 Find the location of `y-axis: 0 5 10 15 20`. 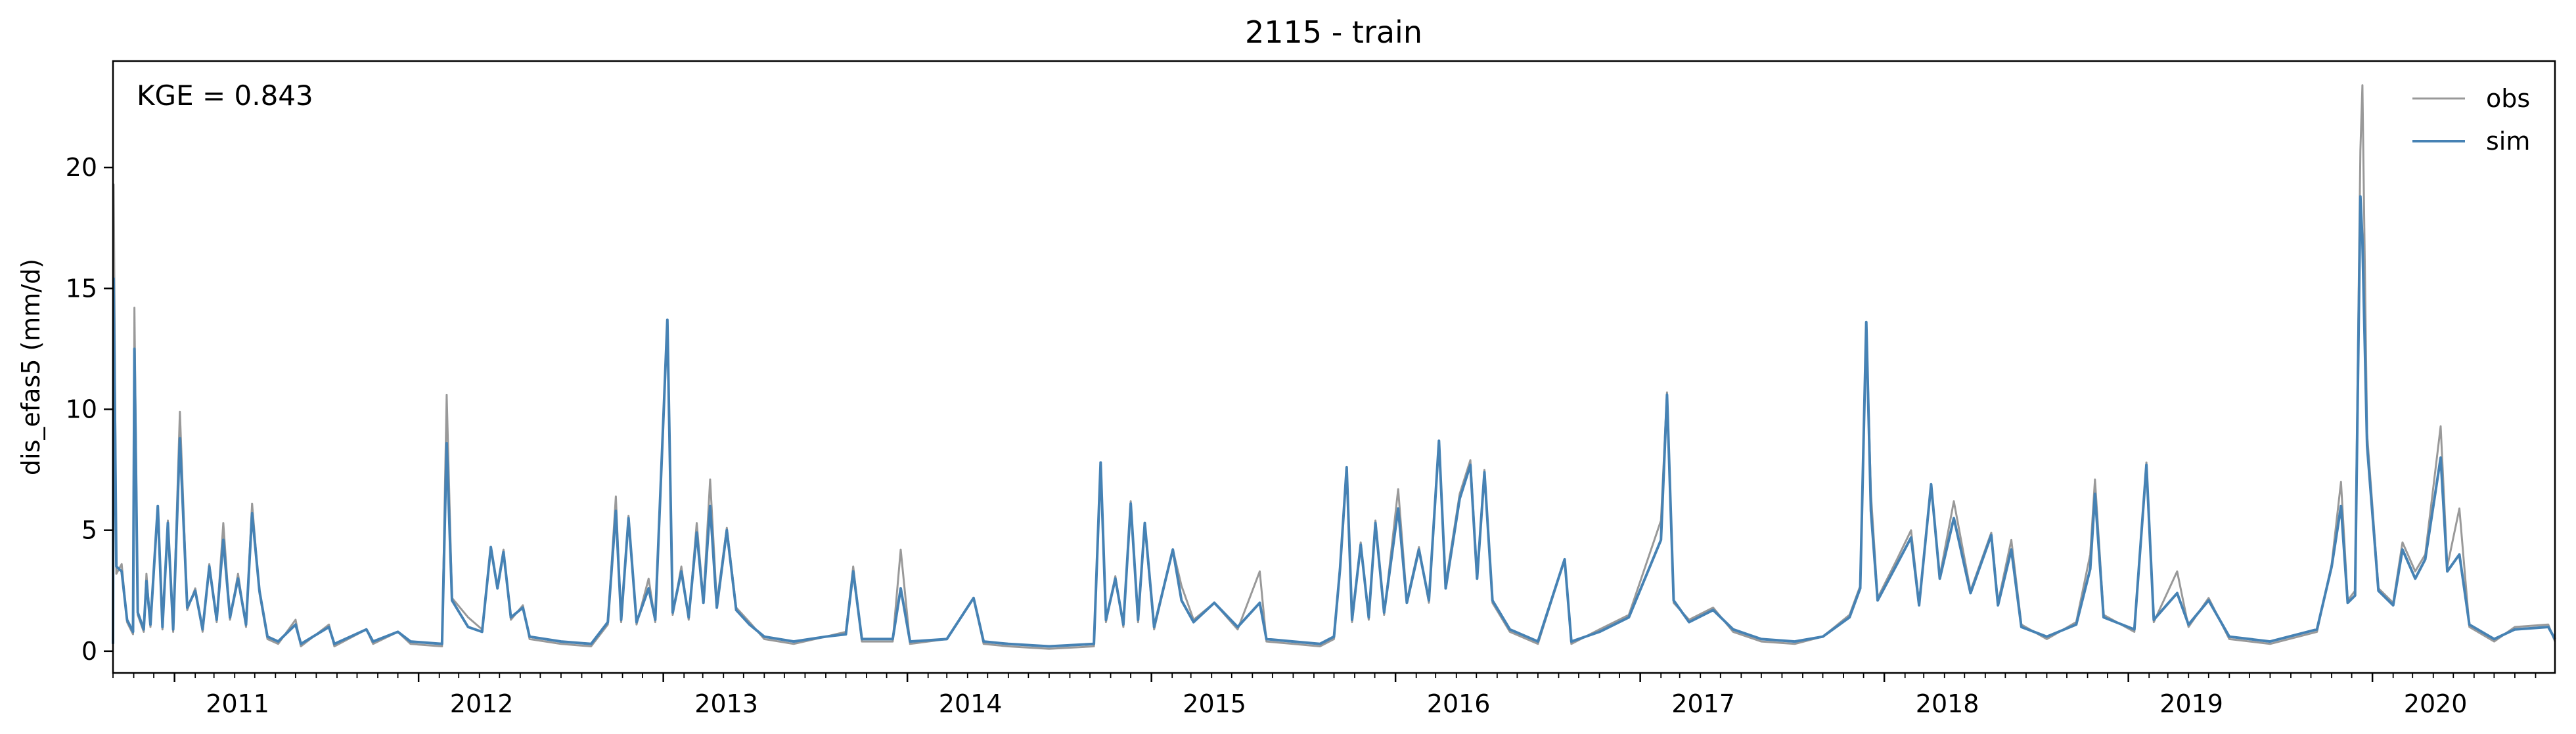

y-axis: 0 5 10 15 20 is located at coordinates (89, 409).